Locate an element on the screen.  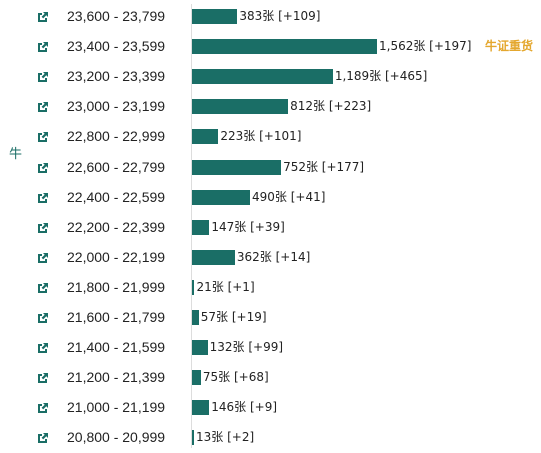
bar-value-label: 57张 [+19] is located at coordinates (233, 317).